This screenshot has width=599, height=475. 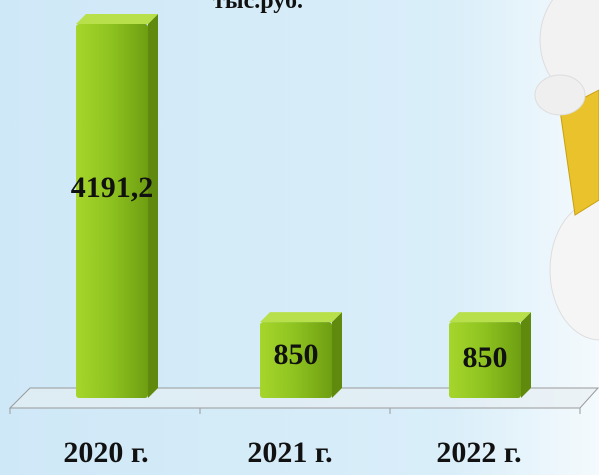 I want to click on value-label: 4191,2, so click(x=112, y=187).